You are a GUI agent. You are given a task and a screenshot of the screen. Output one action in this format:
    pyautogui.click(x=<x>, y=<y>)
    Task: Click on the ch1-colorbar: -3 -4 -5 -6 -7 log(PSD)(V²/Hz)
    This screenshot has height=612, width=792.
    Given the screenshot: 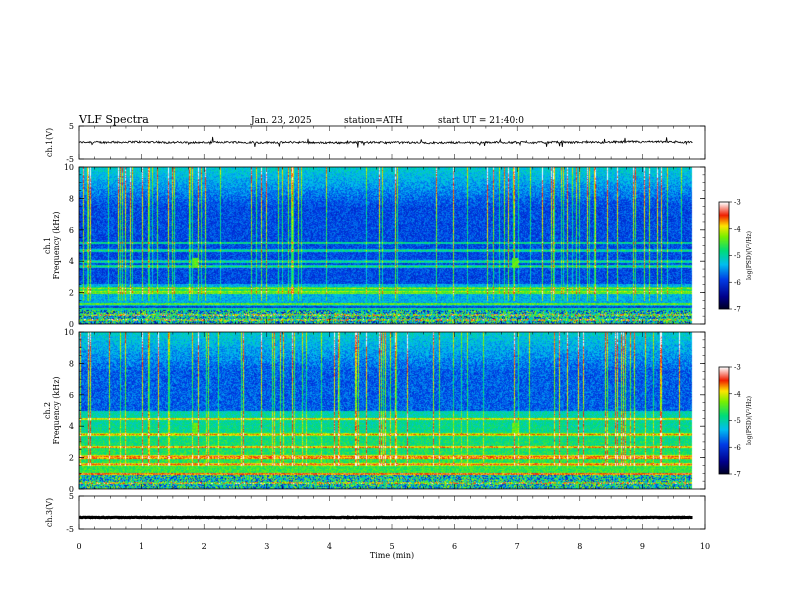 What is the action you would take?
    pyautogui.click(x=735, y=256)
    